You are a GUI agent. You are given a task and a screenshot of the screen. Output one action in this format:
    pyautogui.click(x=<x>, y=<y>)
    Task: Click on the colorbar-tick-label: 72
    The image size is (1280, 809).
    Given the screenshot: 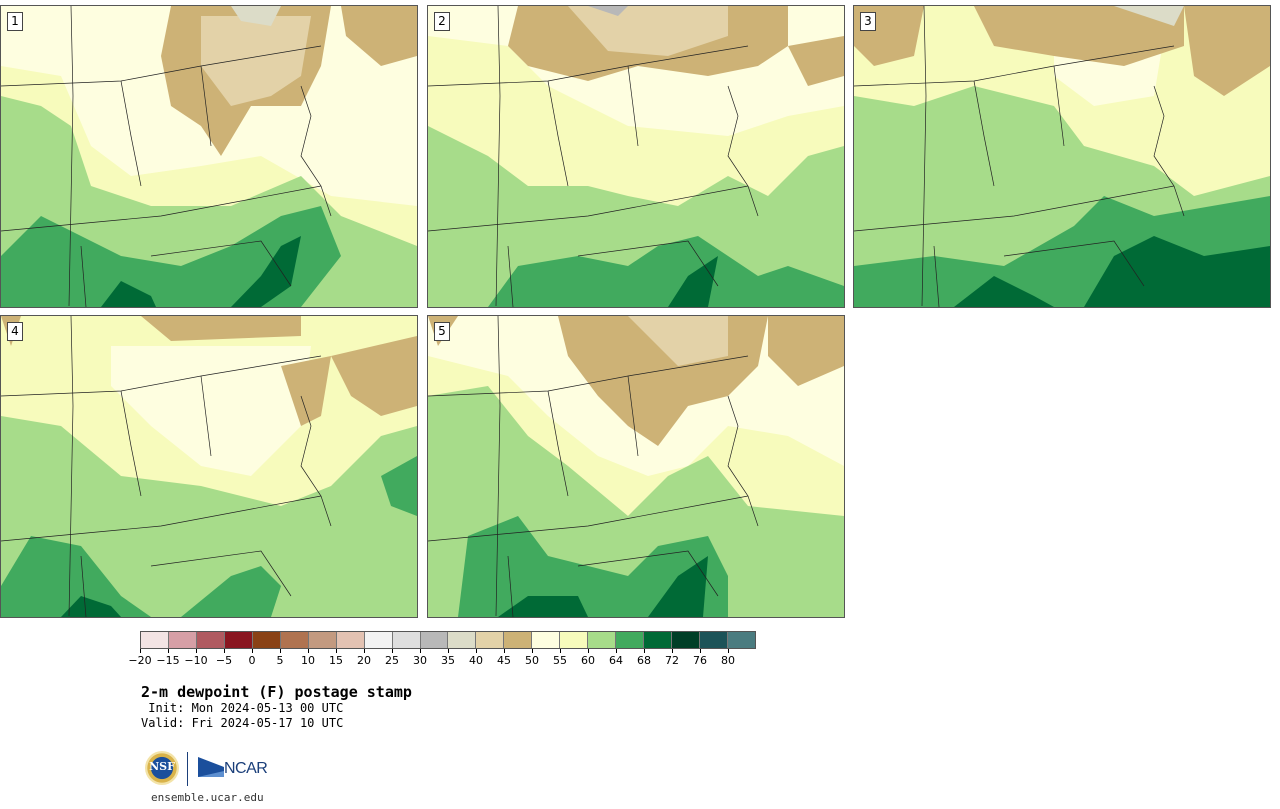 What is the action you would take?
    pyautogui.click(x=672, y=660)
    